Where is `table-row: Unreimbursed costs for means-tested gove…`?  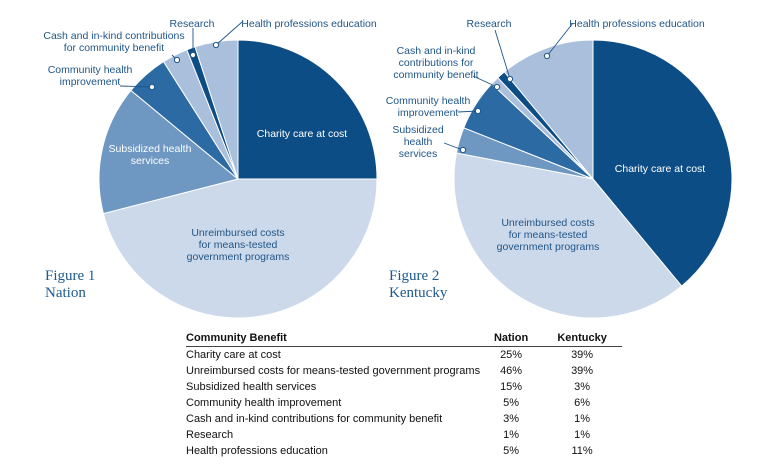
table-row: Unreimbursed costs for means-tested gove… is located at coordinates (404, 371).